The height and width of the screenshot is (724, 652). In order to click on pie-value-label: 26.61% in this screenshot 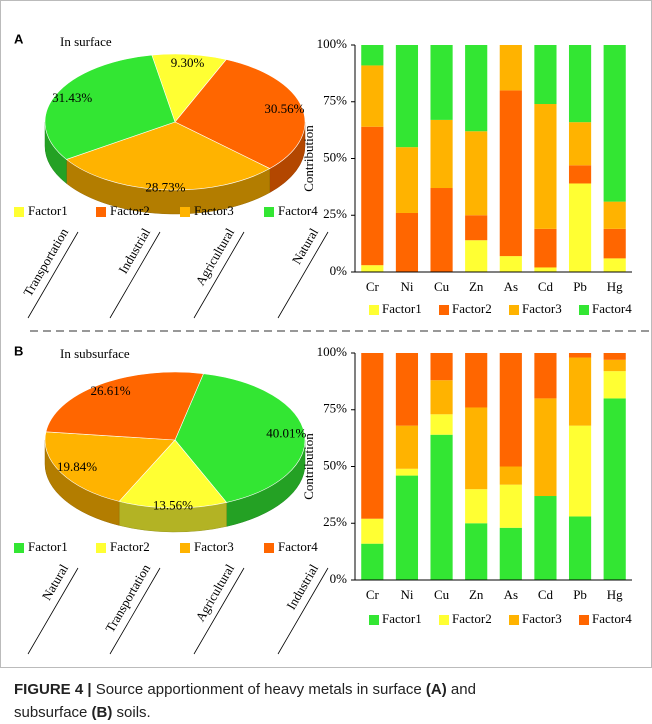, I will do `click(110, 390)`.